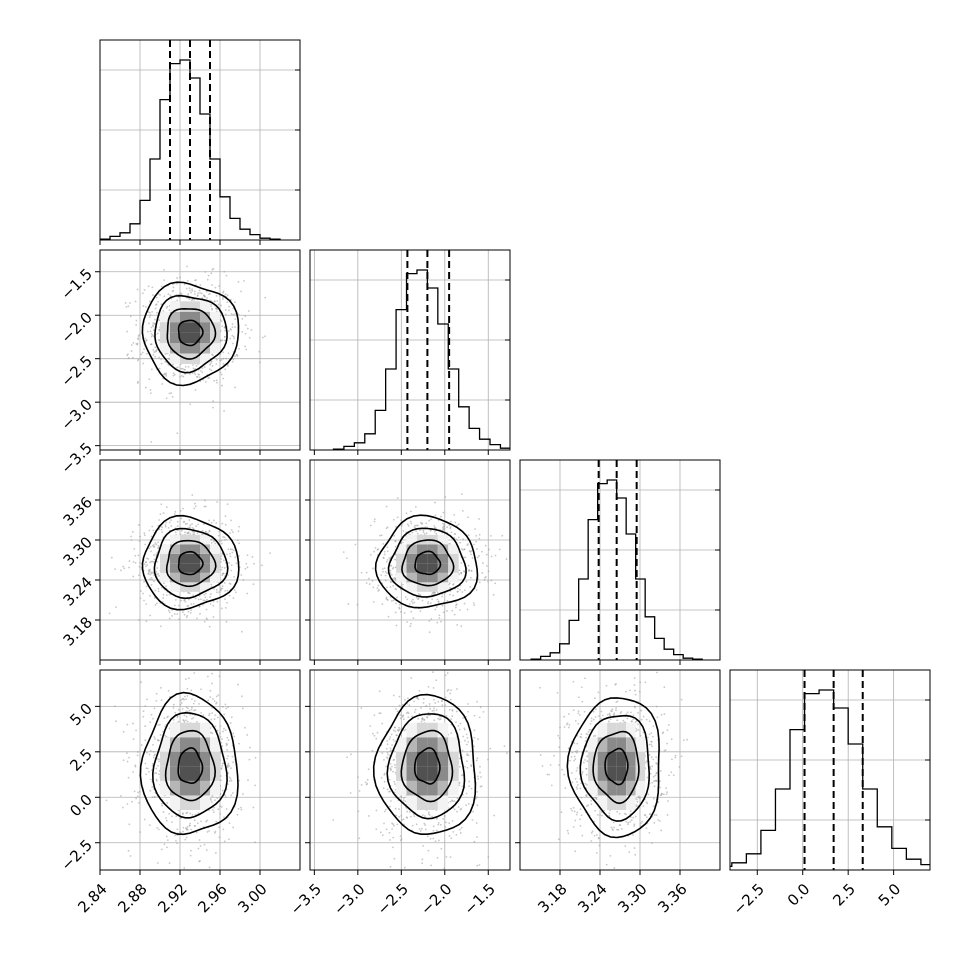 The height and width of the screenshot is (970, 970). What do you see at coordinates (132, 898) in the screenshot?
I see `x-tick-label: 2.88` at bounding box center [132, 898].